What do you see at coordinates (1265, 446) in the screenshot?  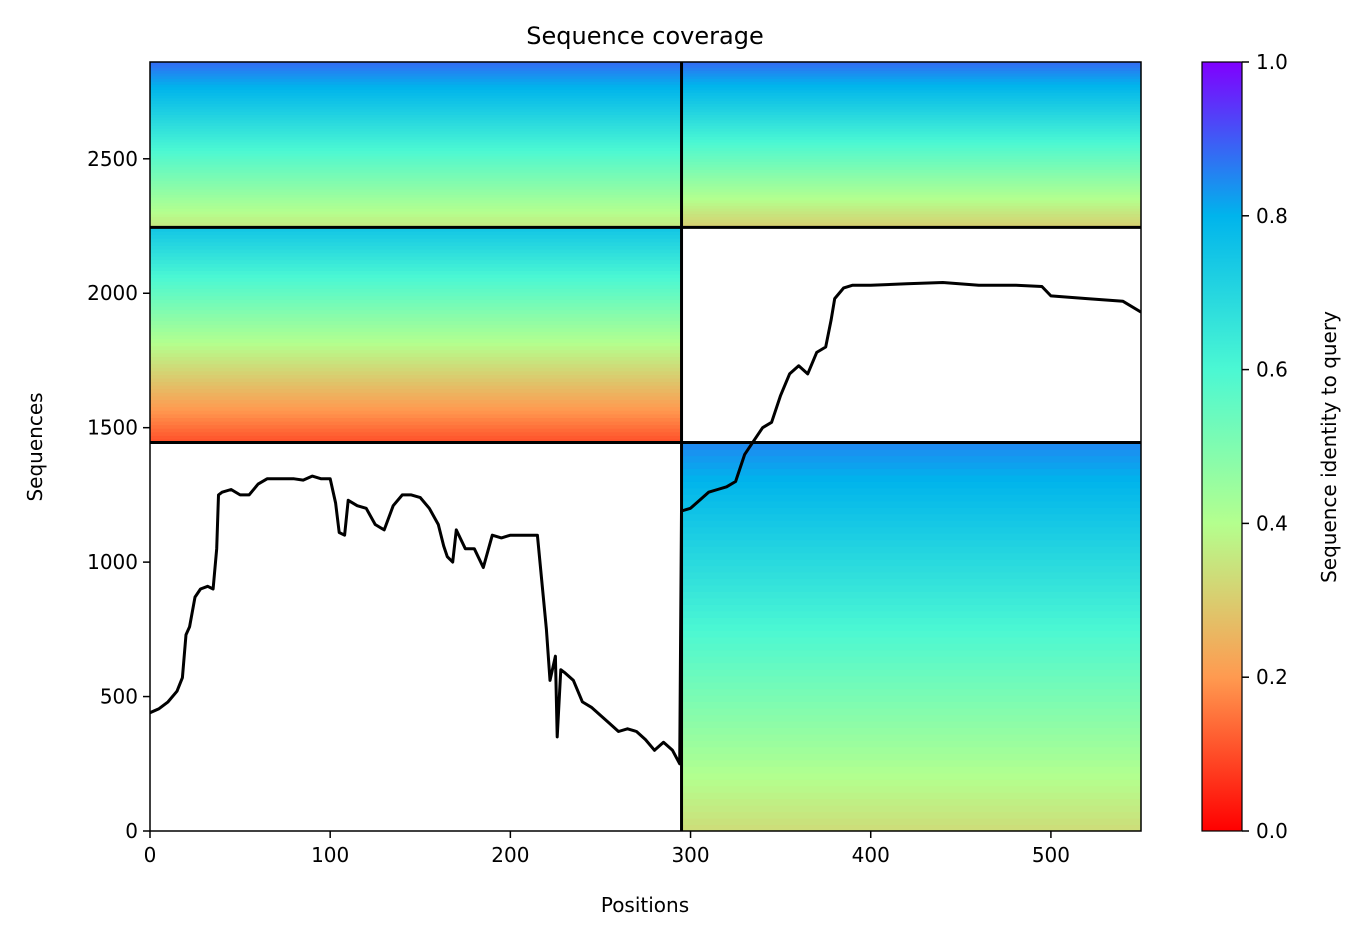 I see `colorbar-axis: 0.0 0.2 0.4 0.6 0.8 1.0` at bounding box center [1265, 446].